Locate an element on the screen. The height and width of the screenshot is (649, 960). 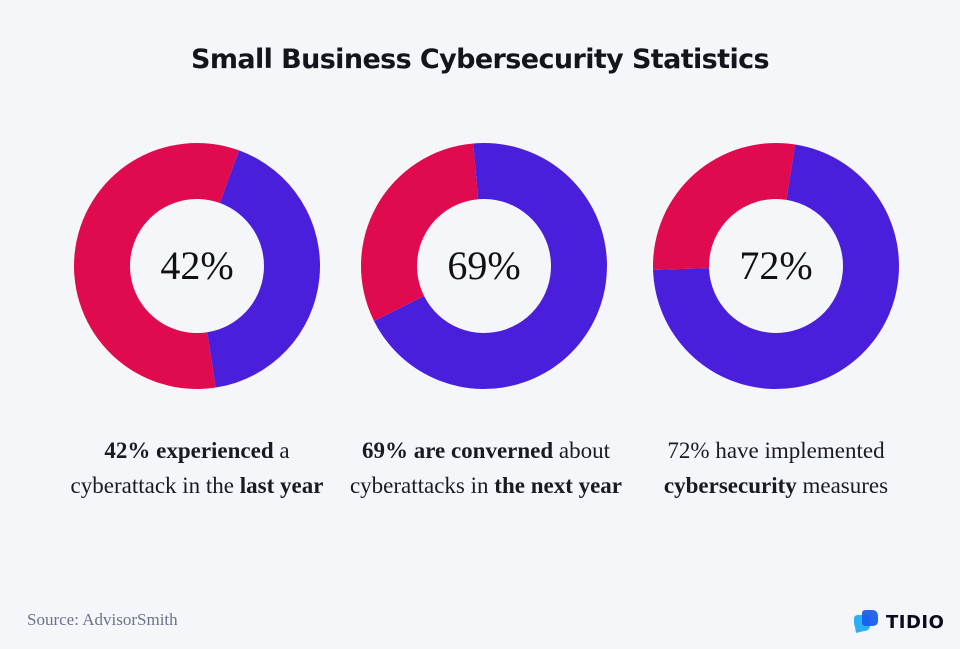
caption-part: 42% experienced is located at coordinates (189, 450).